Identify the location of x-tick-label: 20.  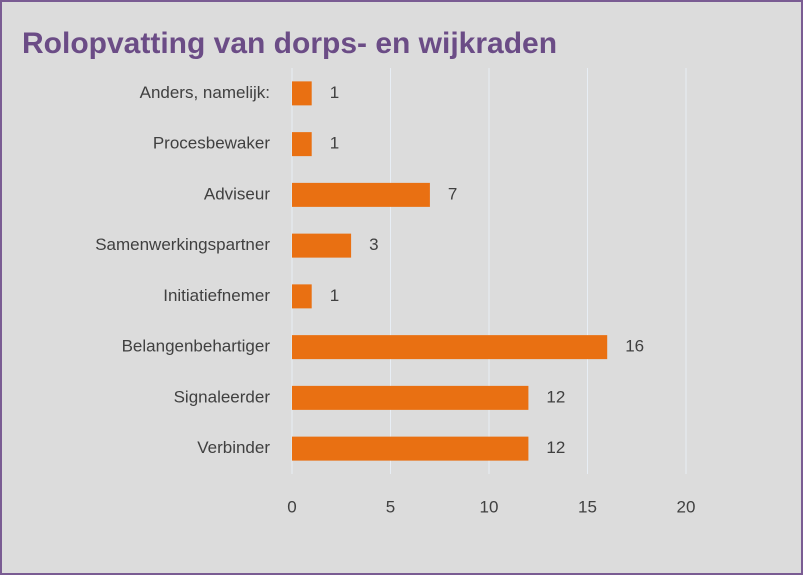
(686, 506).